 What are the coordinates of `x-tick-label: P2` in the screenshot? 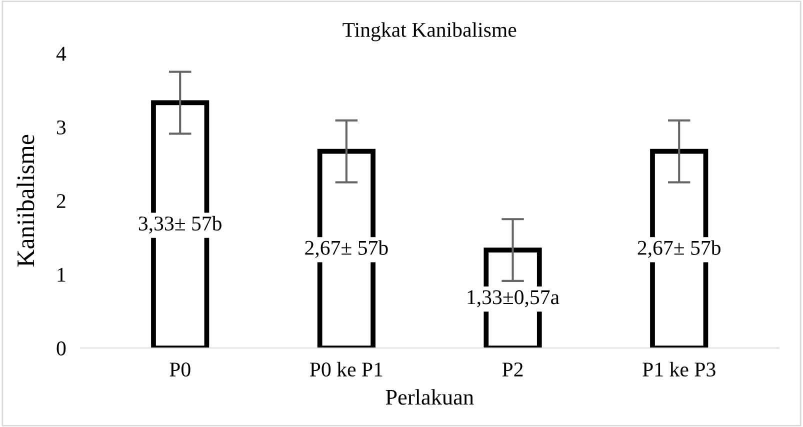 It's located at (512, 369).